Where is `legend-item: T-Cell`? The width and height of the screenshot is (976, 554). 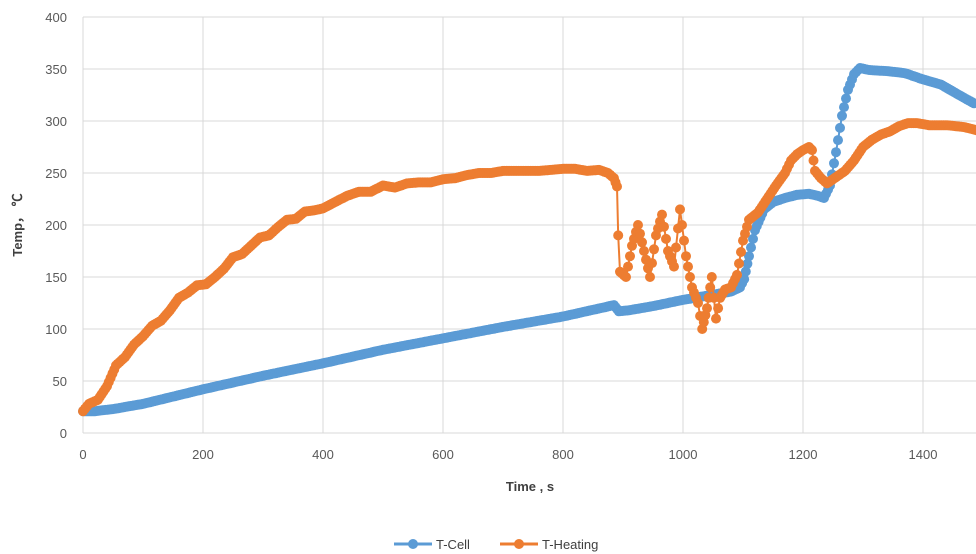
legend-item: T-Cell is located at coordinates (432, 544).